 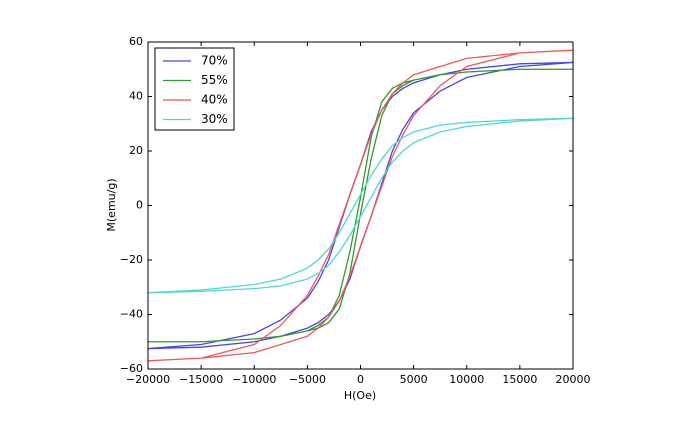 I want to click on legend-label: 40%, so click(x=214, y=100).